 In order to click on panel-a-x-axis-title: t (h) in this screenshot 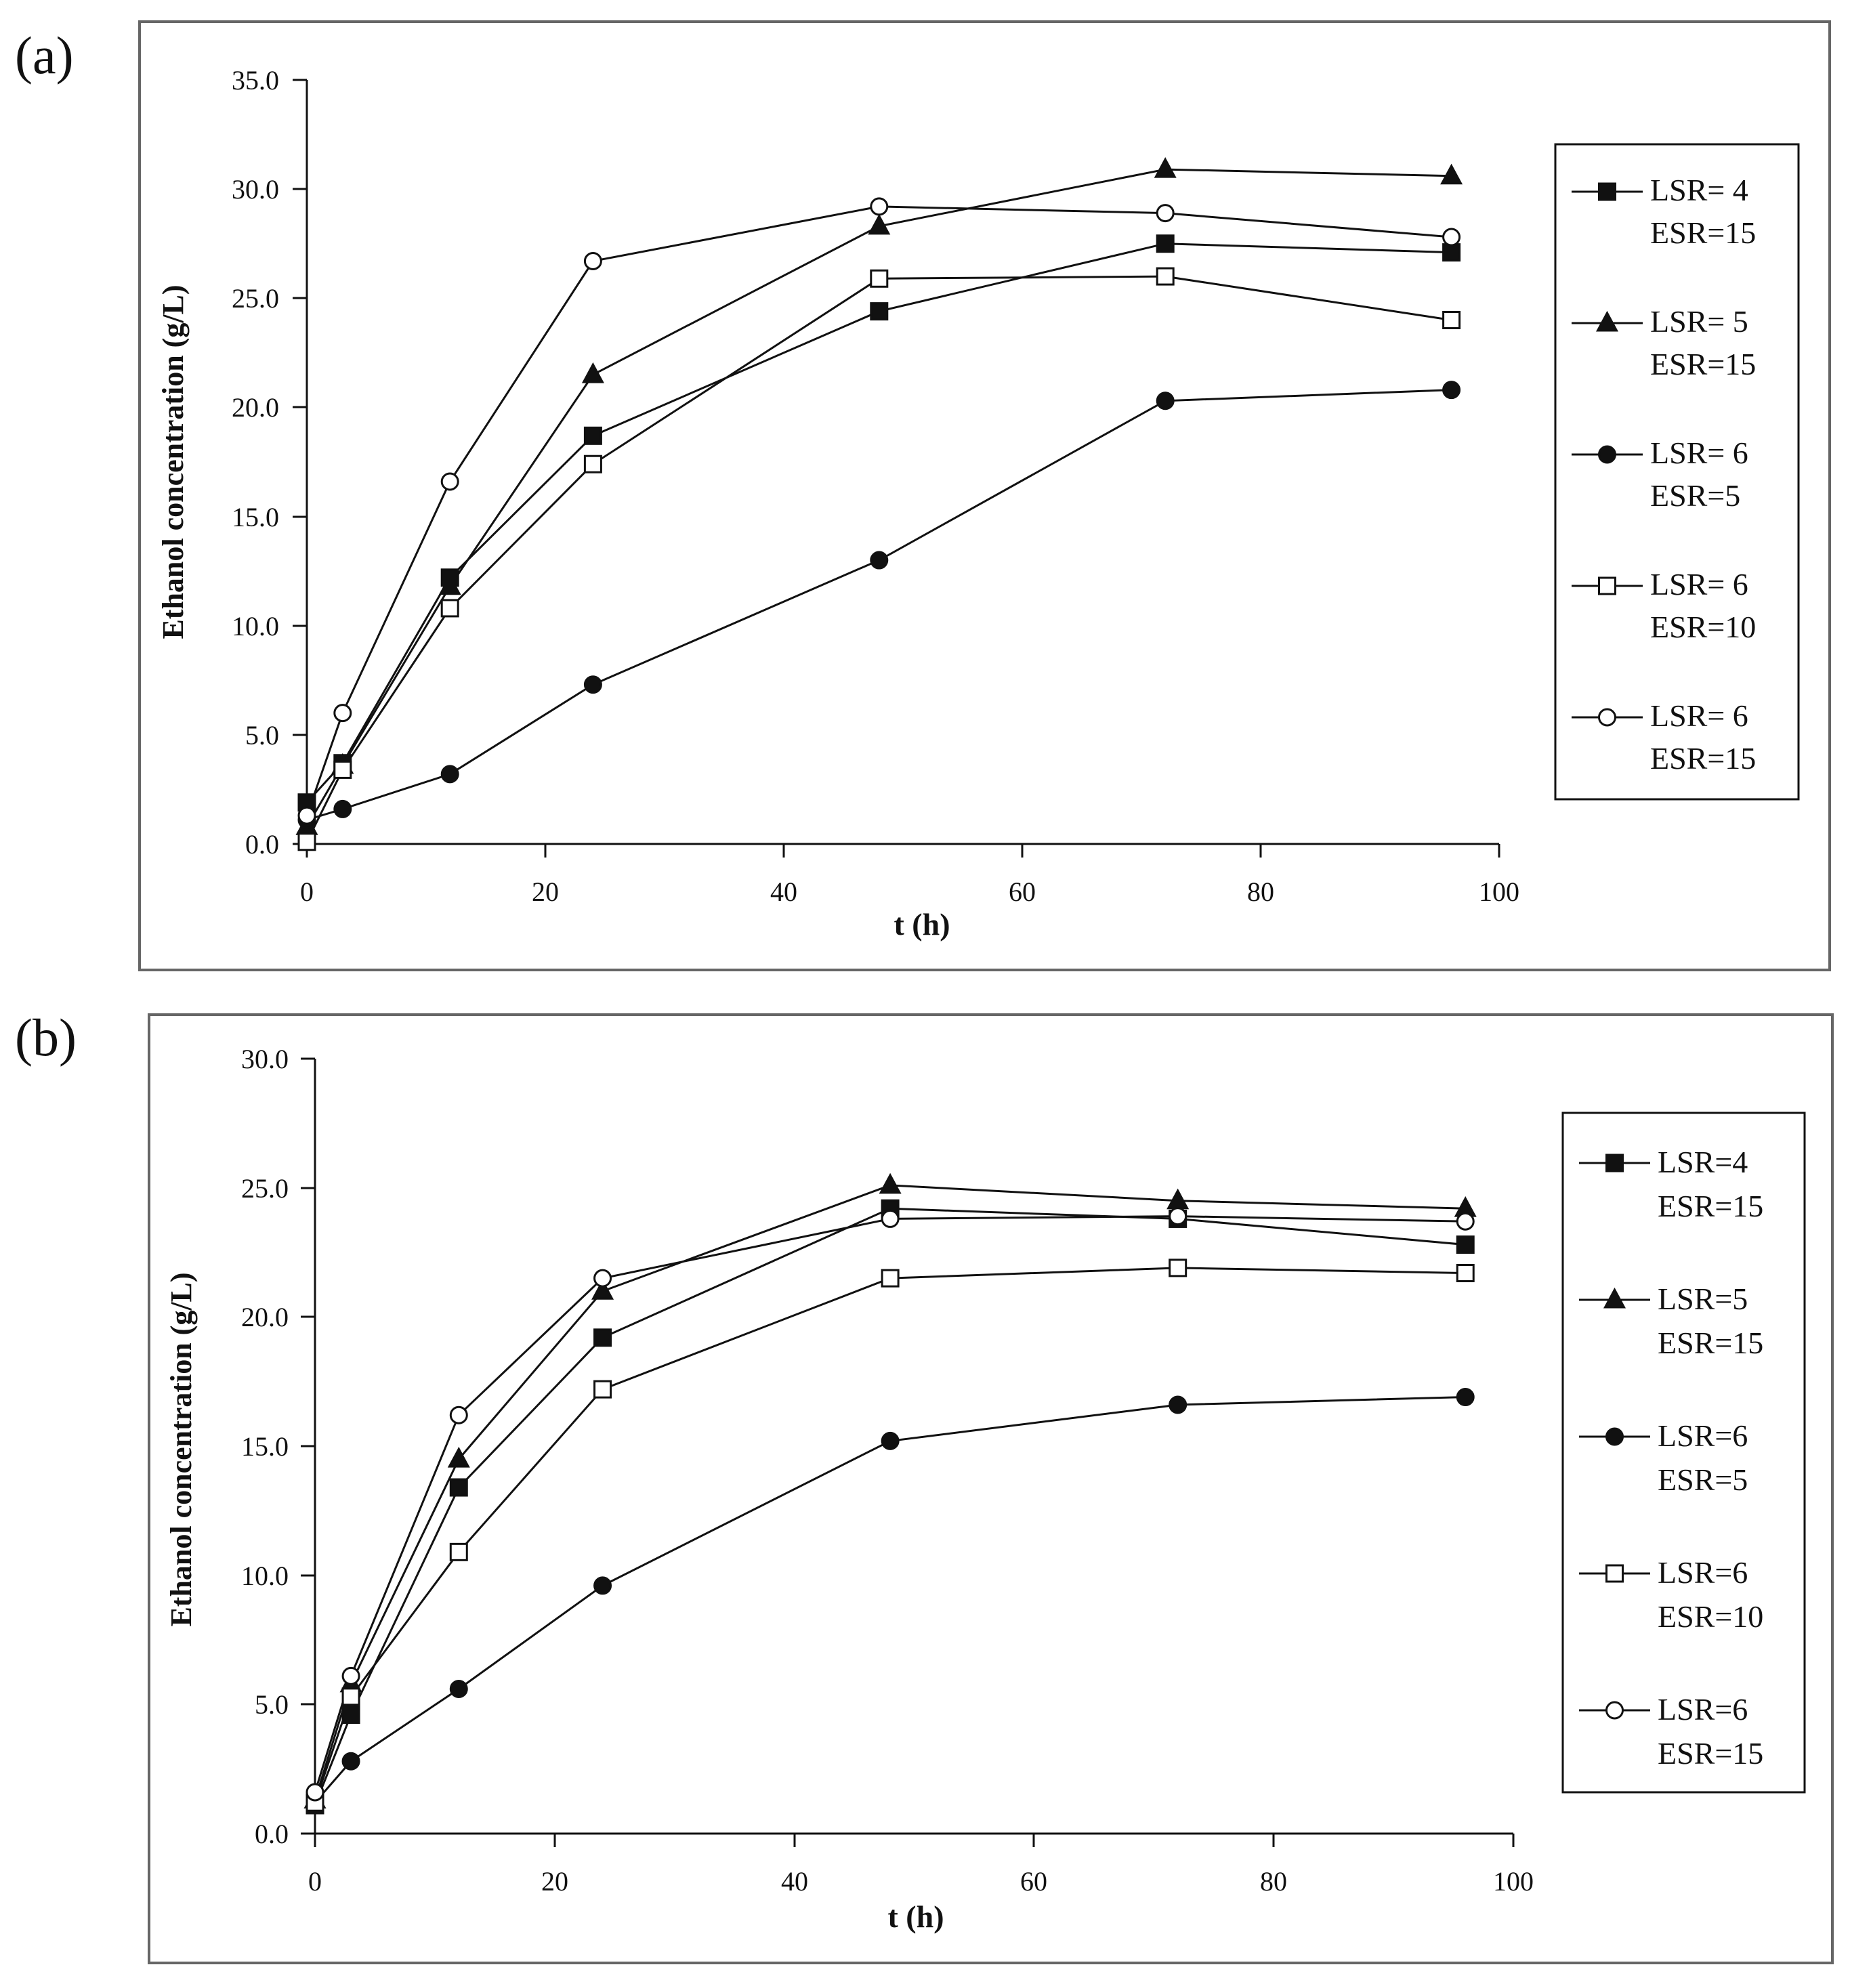, I will do `click(922, 924)`.